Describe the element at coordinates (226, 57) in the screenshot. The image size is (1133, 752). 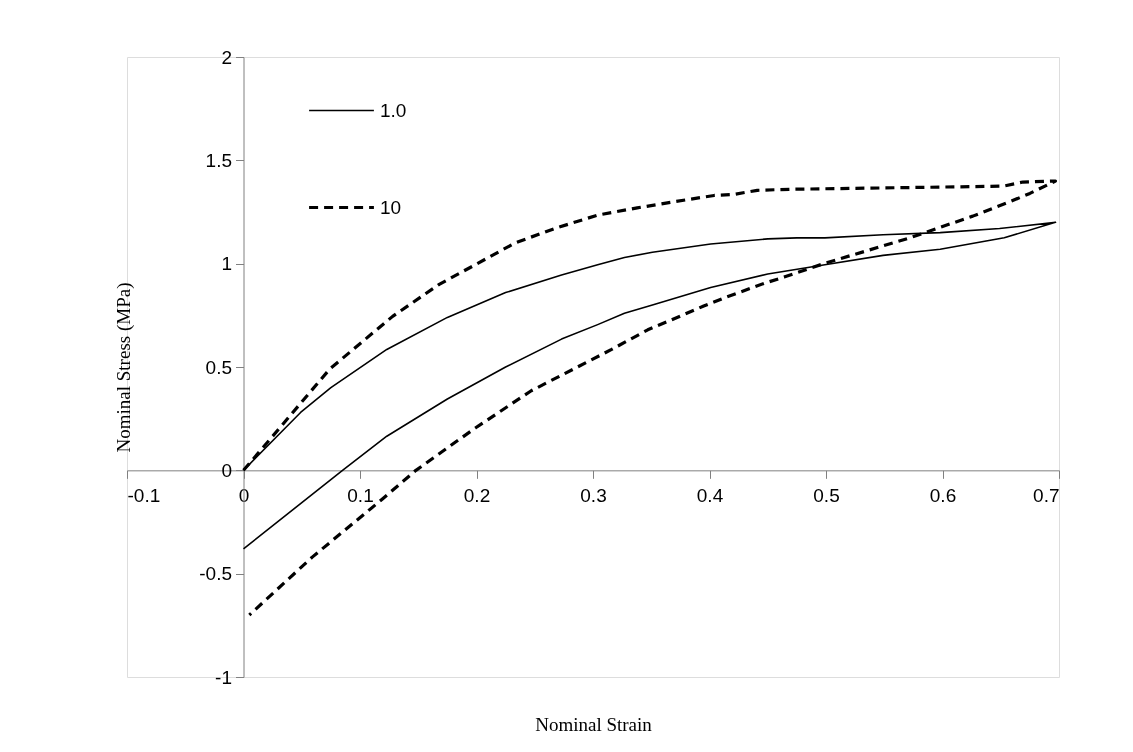
I see `y-tick-label: 2` at that location.